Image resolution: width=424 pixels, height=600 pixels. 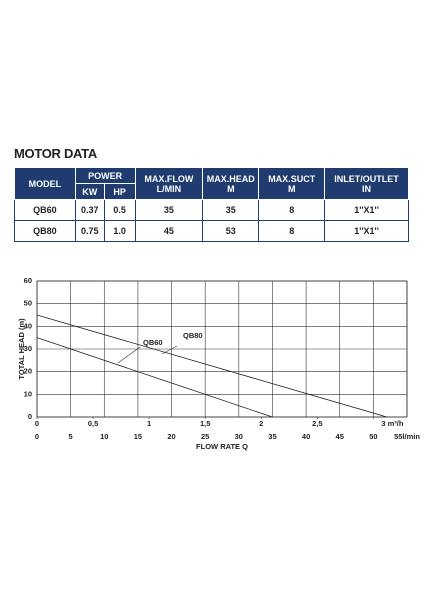 I want to click on y-tick-label: 10, so click(x=28, y=393).